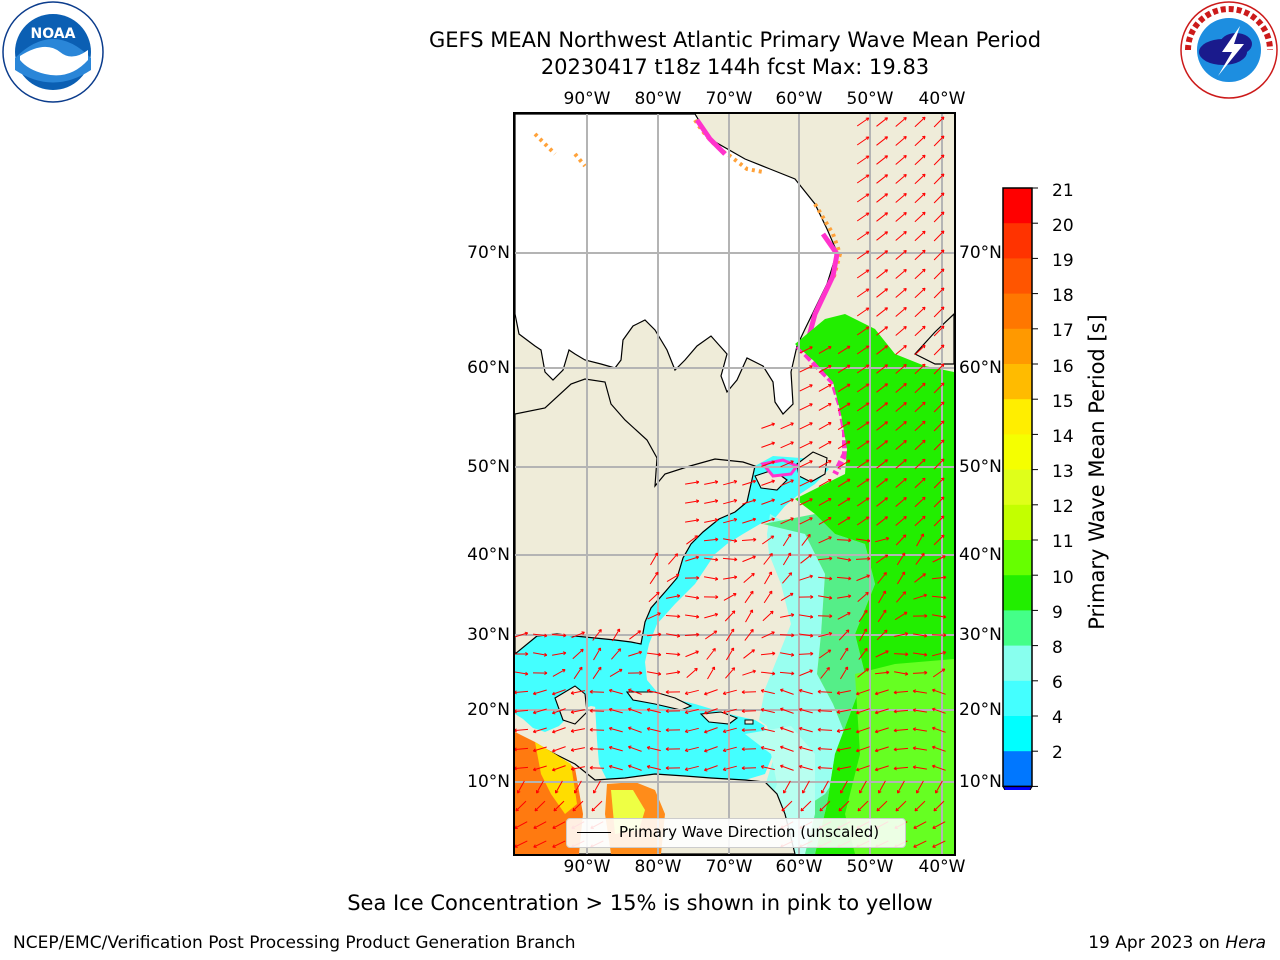 This screenshot has height=960, width=1280. What do you see at coordinates (735, 67) in the screenshot?
I see `chart-subtitle: 20230417 t18z 144h fcst Max: 19.83` at bounding box center [735, 67].